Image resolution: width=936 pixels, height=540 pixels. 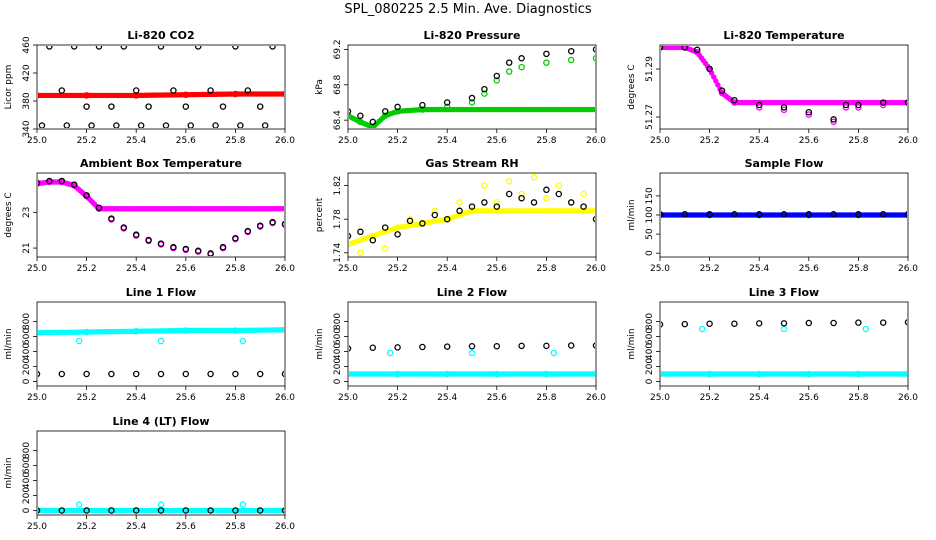 What do you see at coordinates (759, 141) in the screenshot?
I see `x-tick-label: 25.4` at bounding box center [759, 141].